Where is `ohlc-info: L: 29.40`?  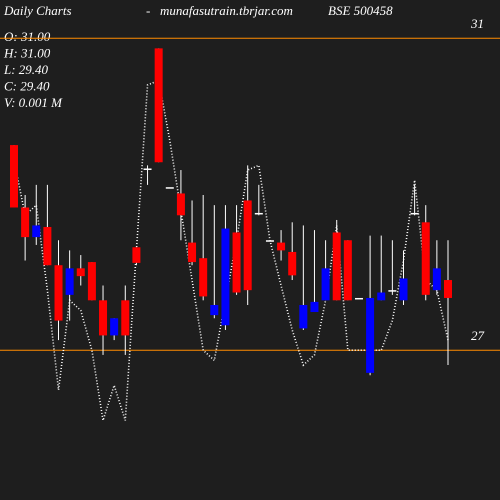
ohlc-info: L: 29.40 is located at coordinates (26, 69).